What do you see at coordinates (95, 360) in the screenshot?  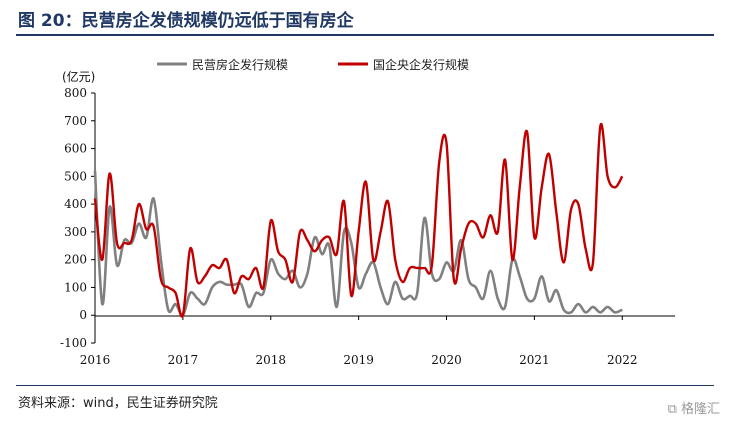 I see `x-tick-label: 2016` at bounding box center [95, 360].